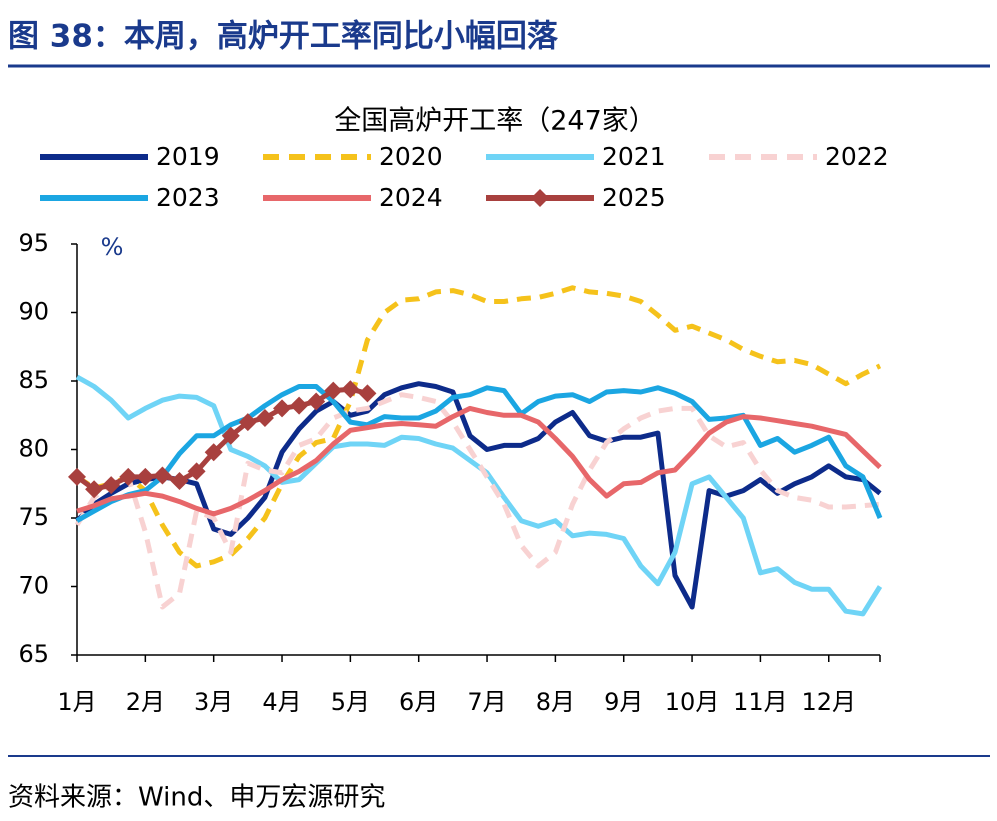  Describe the element at coordinates (634, 156) in the screenshot. I see `legend-label: 2021` at that location.